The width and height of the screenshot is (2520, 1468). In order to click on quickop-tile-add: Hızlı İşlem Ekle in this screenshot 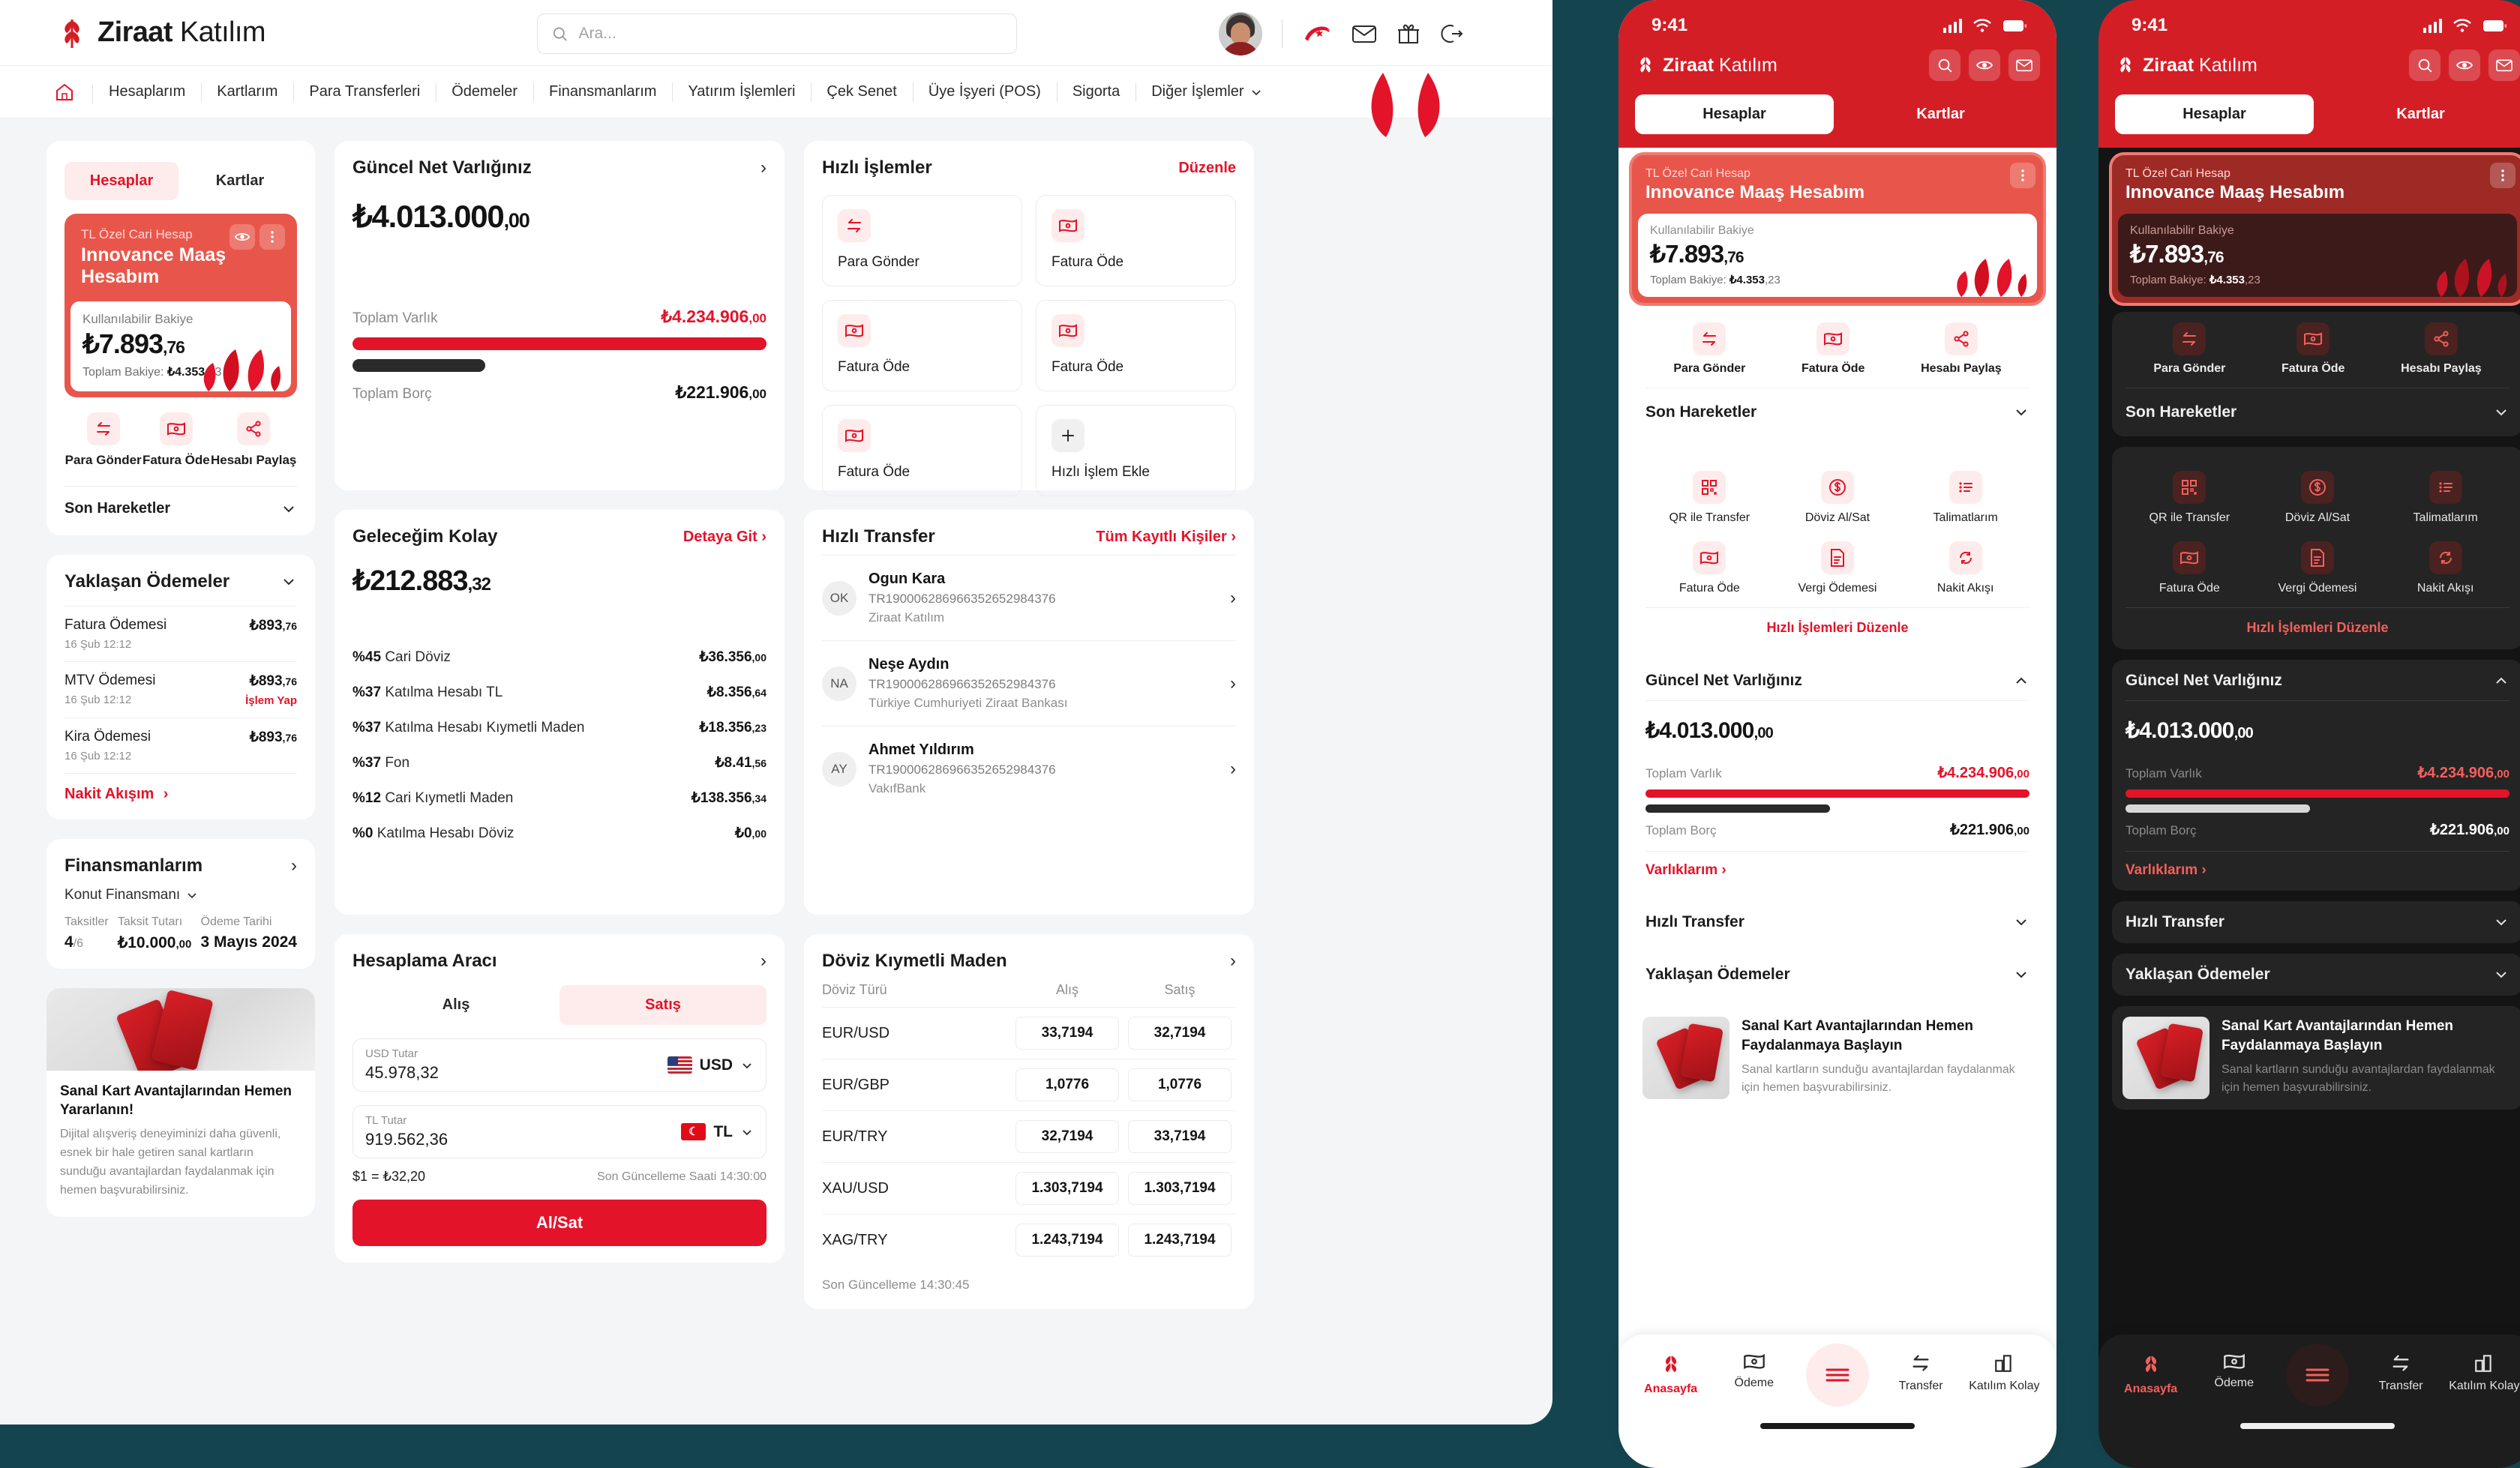, I will do `click(1136, 450)`.